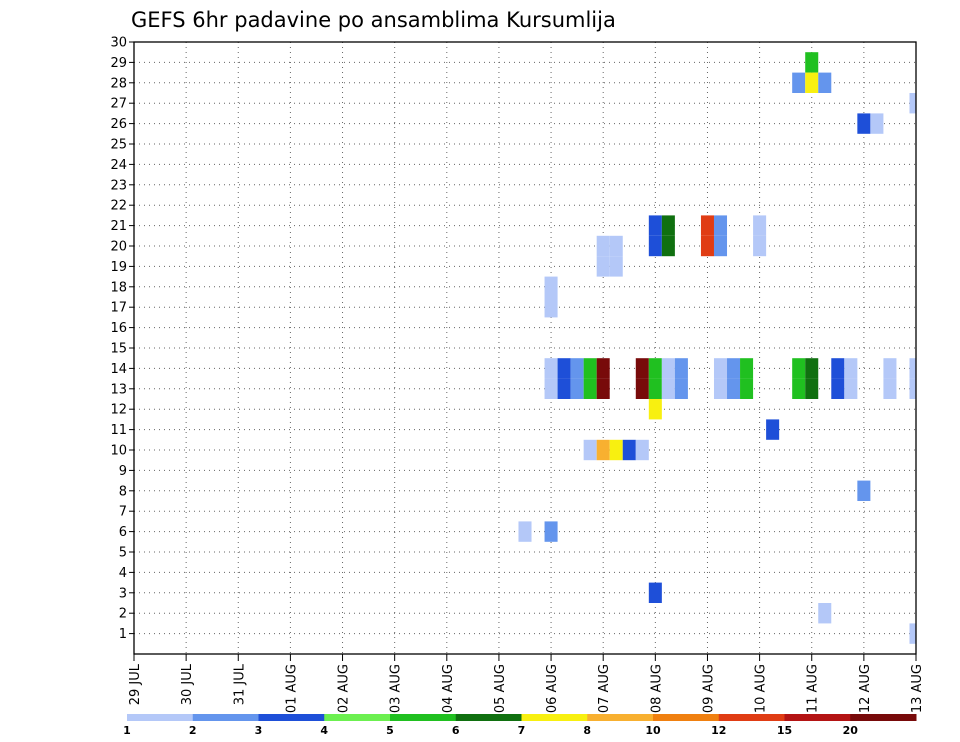 The image size is (960, 742). I want to click on y-tick-label: 19, so click(118, 267).